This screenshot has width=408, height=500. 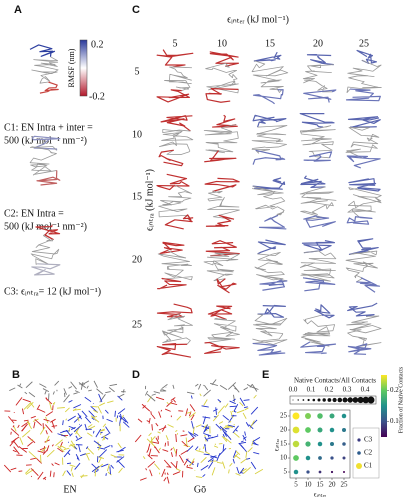 I want to click on colorbar-tick-label: 0.2, so click(x=394, y=390).